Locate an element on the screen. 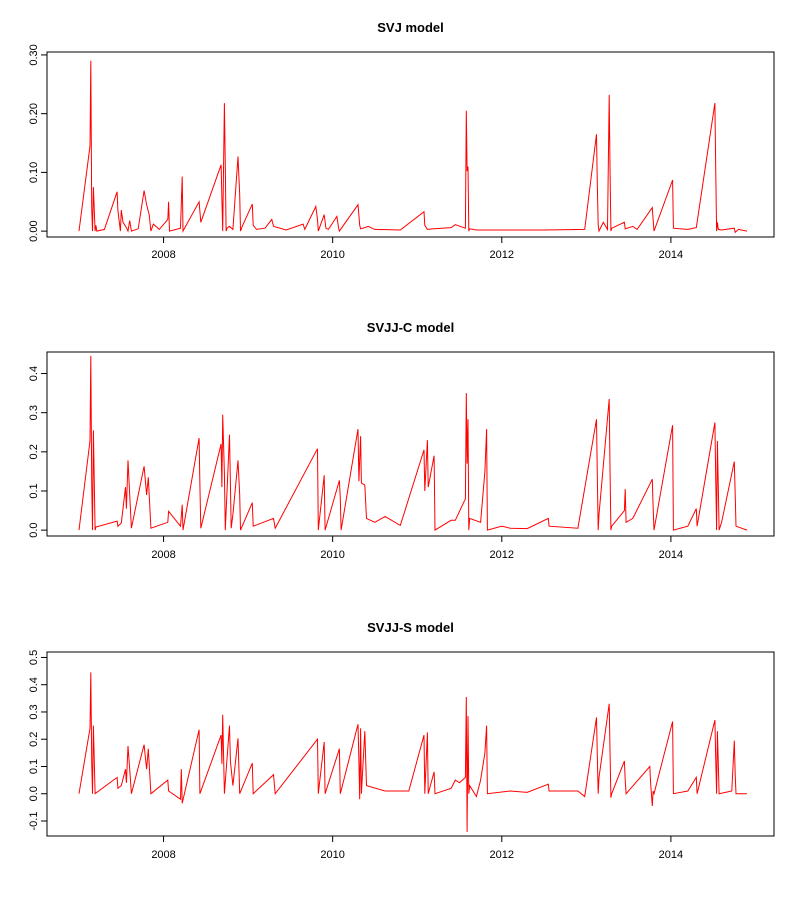  y-tick-label: 0.00 is located at coordinates (34, 230).